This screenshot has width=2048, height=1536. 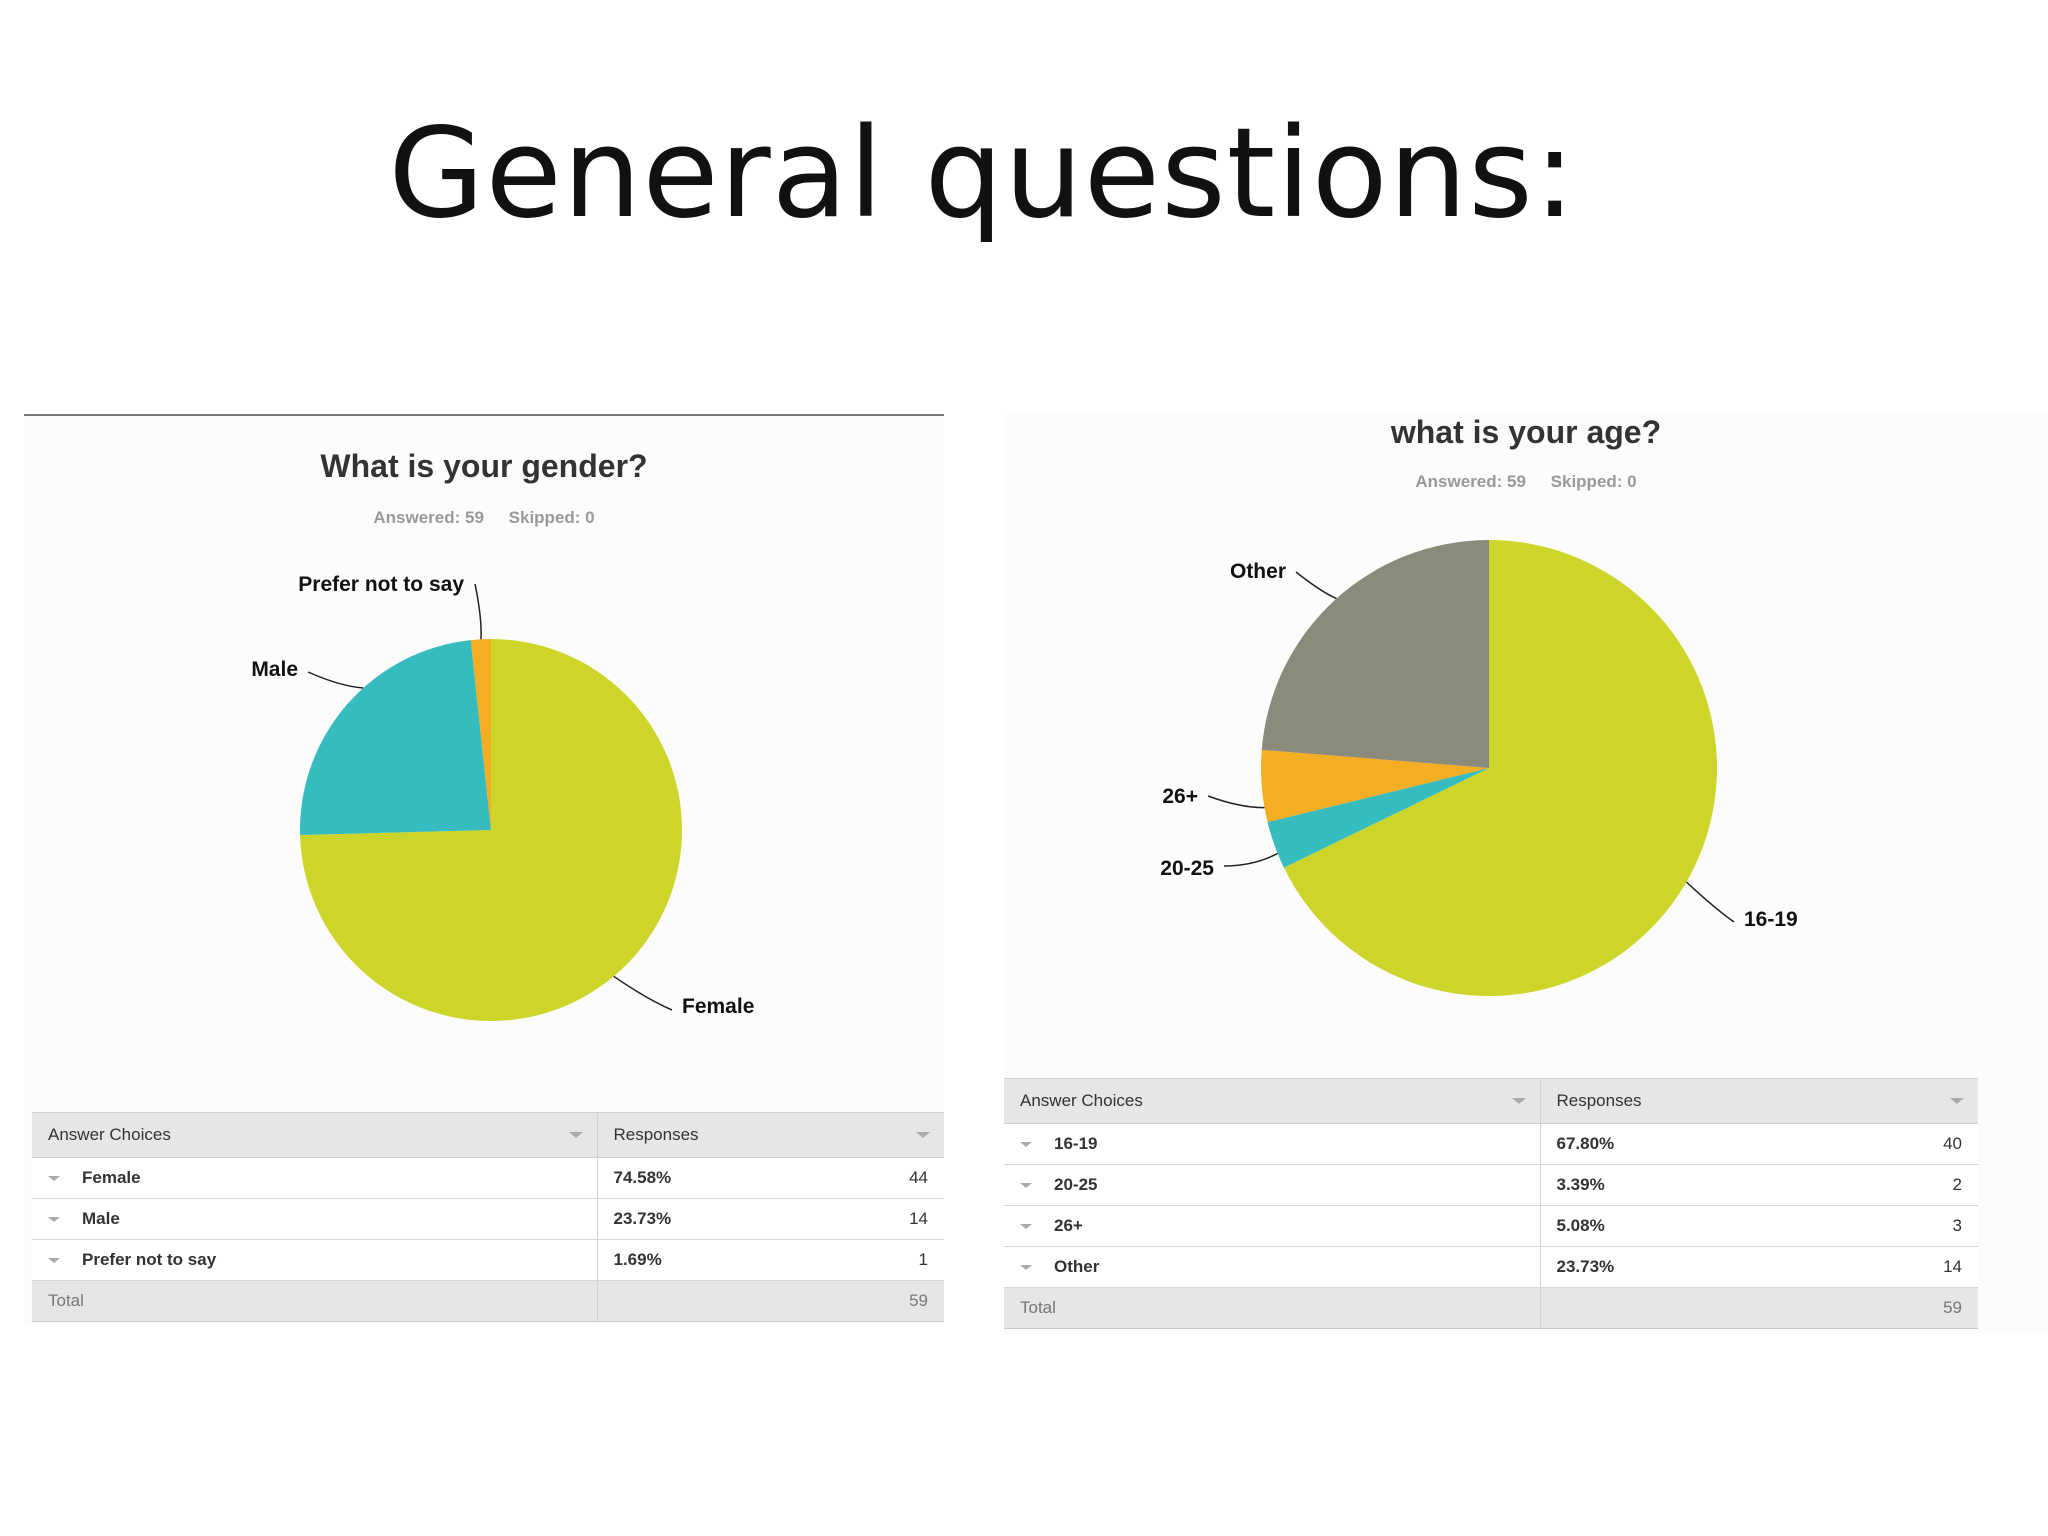 I want to click on pie-label: Other, so click(x=1258, y=571).